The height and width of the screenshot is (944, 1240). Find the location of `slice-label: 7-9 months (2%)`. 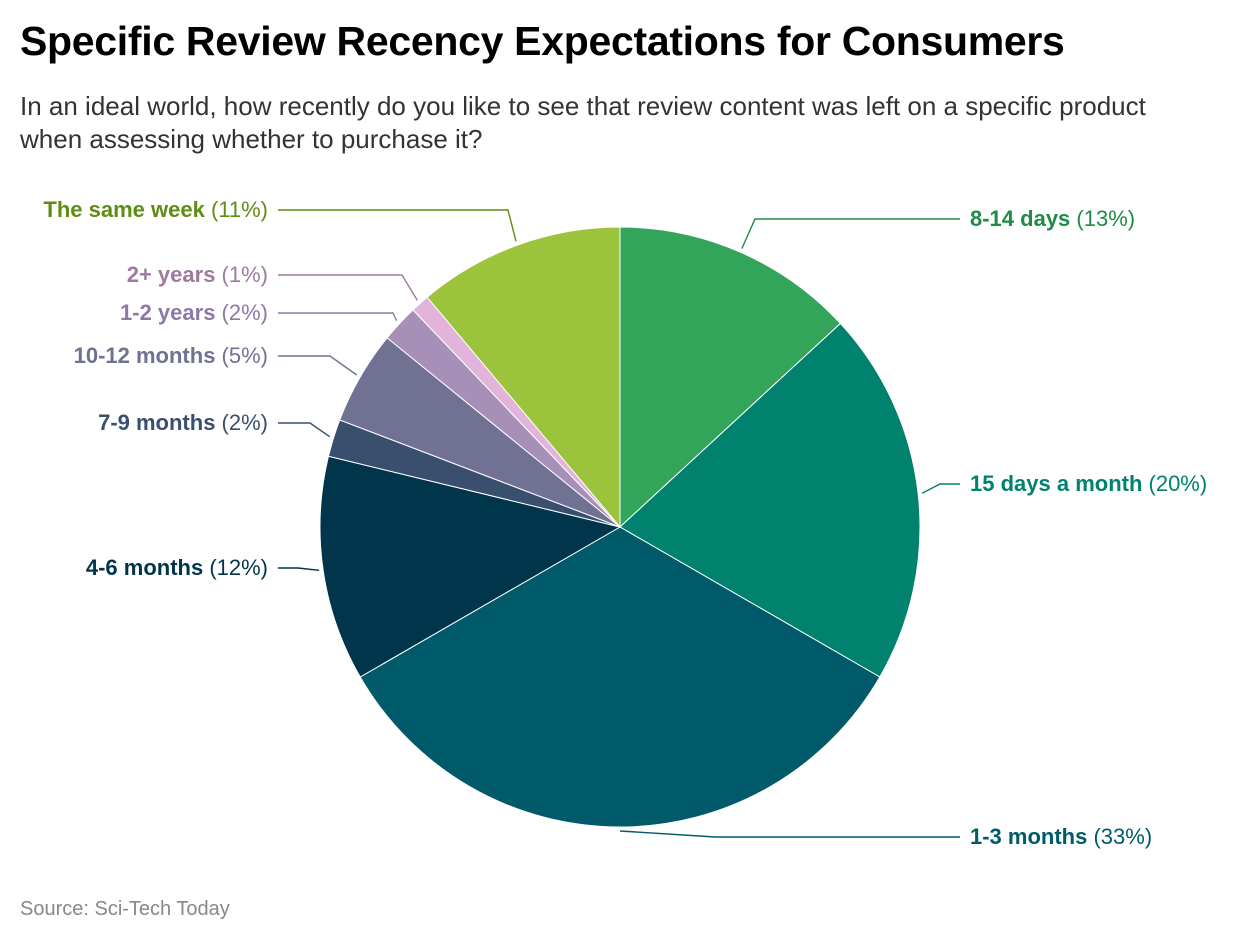

slice-label: 7-9 months (2%) is located at coordinates (183, 422).